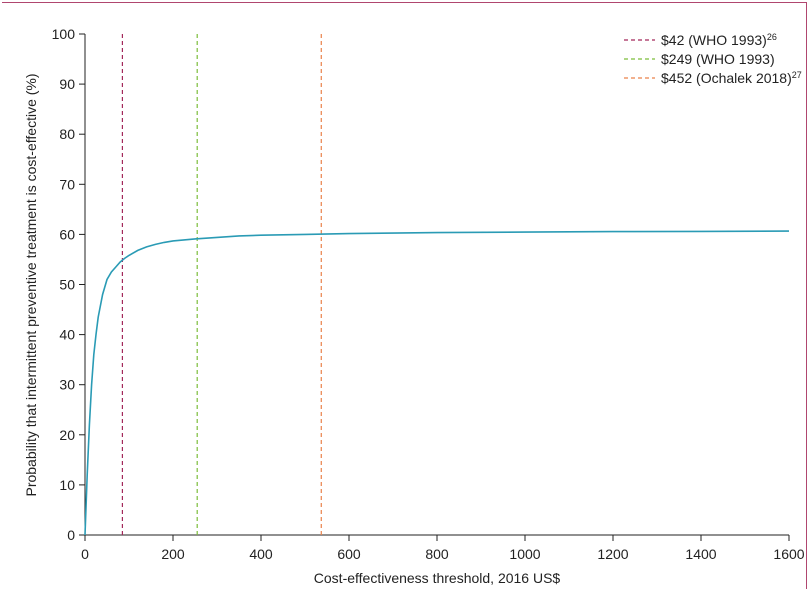  I want to click on x-axis-label: Cost-effectiveness threshold, 2016 US$, so click(437, 578).